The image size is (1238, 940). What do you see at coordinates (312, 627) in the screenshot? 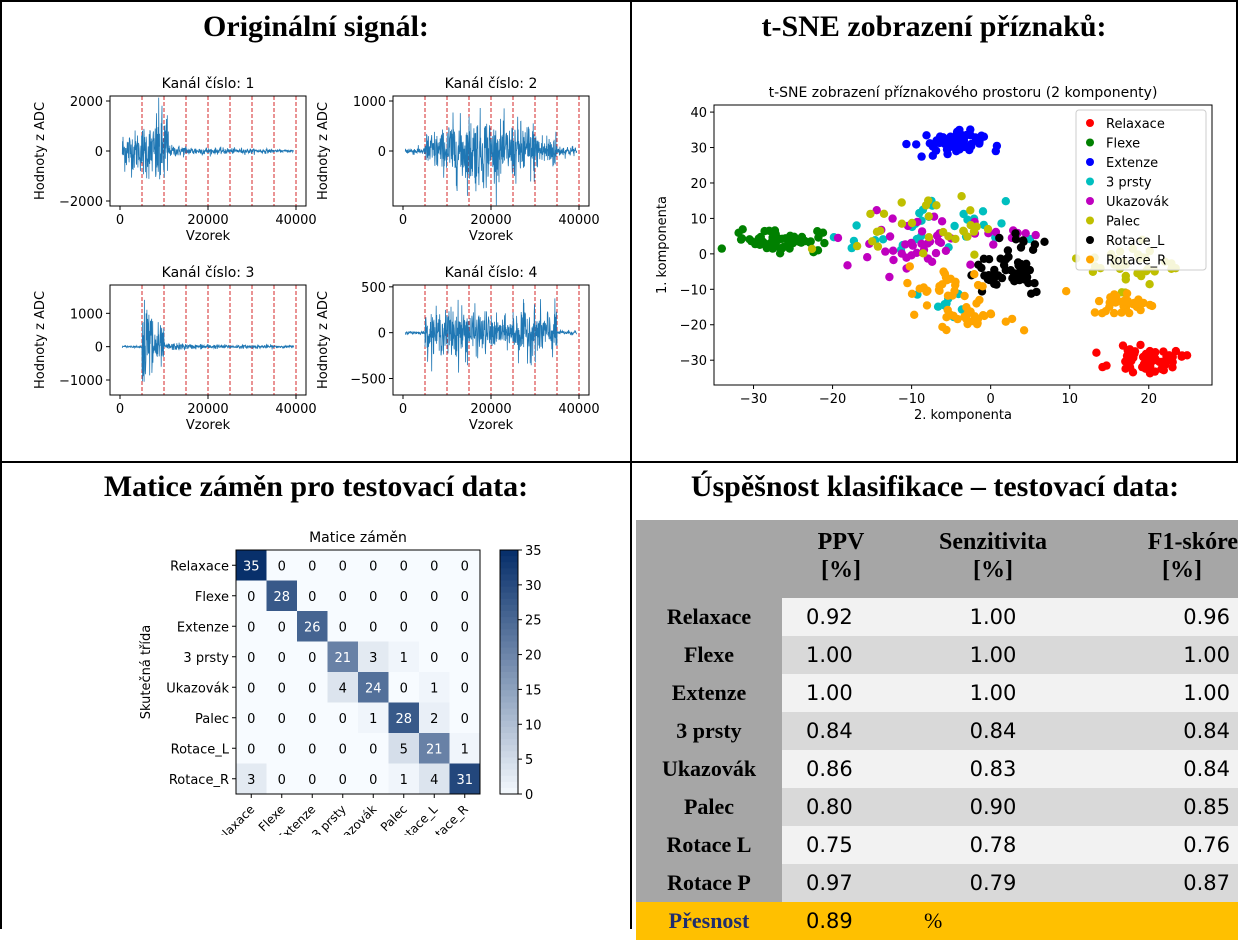
I see `cm-cell-value: 26` at bounding box center [312, 627].